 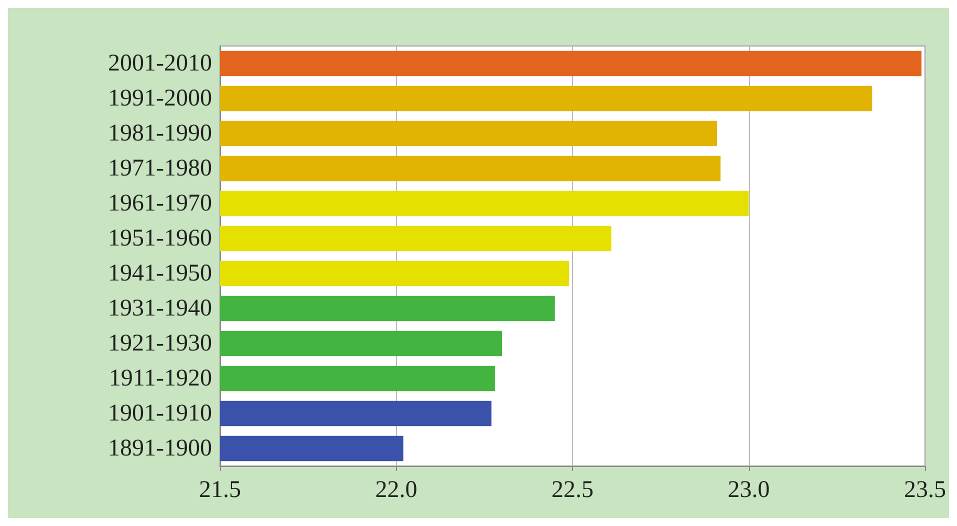 What do you see at coordinates (160, 273) in the screenshot?
I see `y-tick-label: 1941-1950` at bounding box center [160, 273].